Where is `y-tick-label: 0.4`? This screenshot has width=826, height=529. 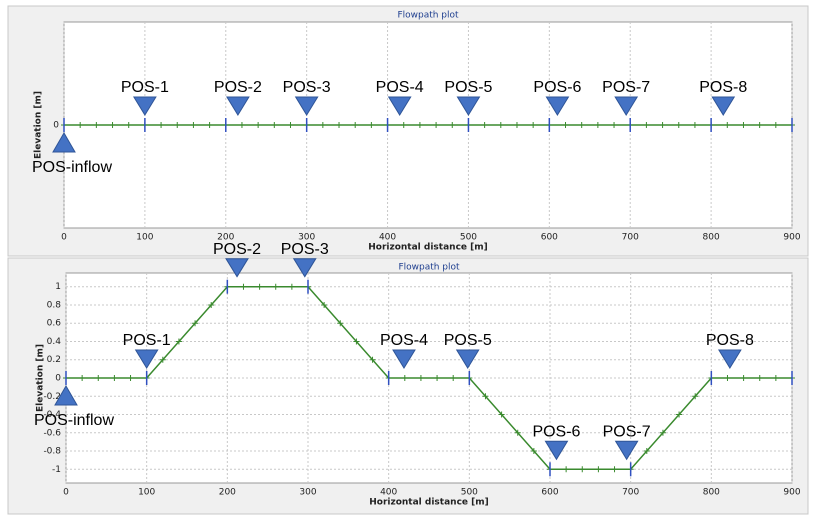
y-tick-label: 0.4 is located at coordinates (54, 342).